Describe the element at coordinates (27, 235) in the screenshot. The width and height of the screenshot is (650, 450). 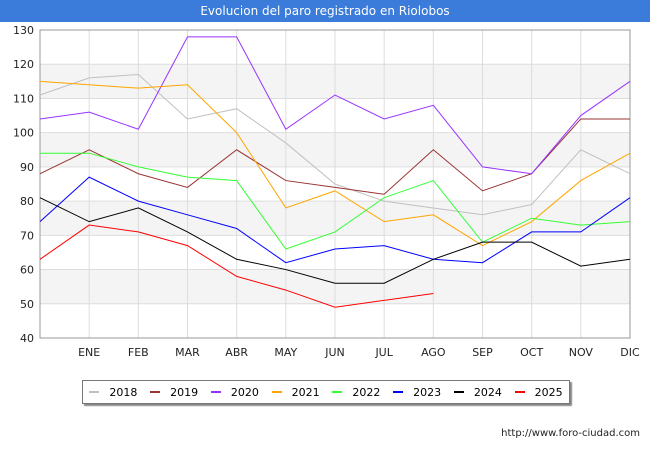
I see `y-tick-label: 70` at that location.